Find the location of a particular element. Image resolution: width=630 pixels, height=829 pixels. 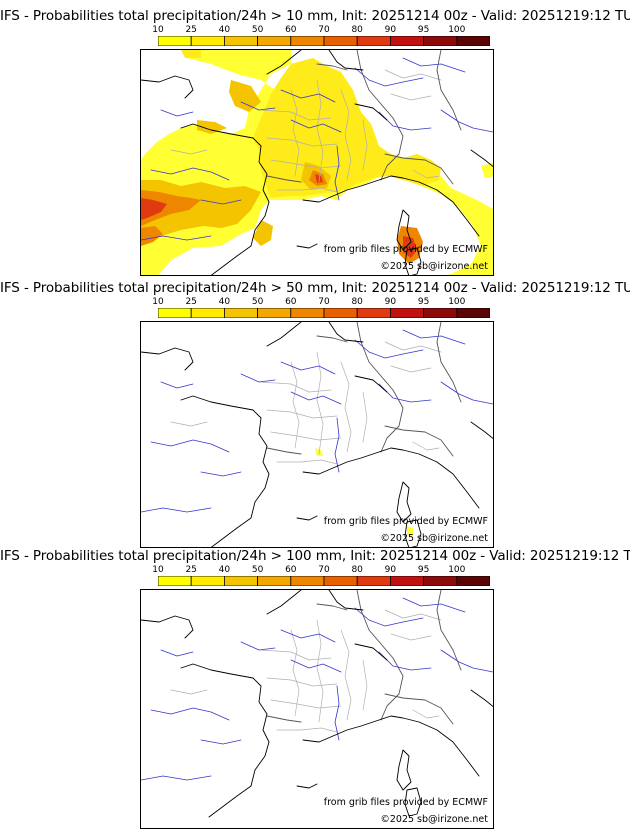

copyright-credit: ©2025 sb@irizone.net is located at coordinates (434, 266).